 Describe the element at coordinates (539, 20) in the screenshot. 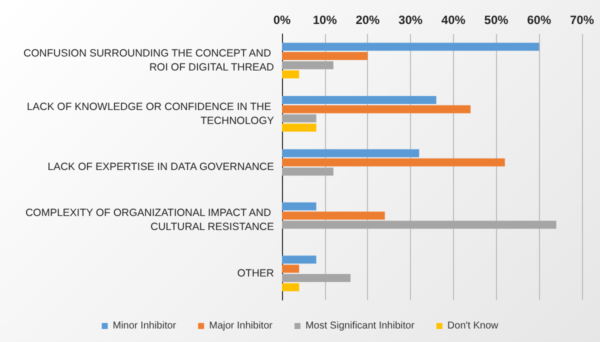

I see `x-tick-label: 60%` at that location.